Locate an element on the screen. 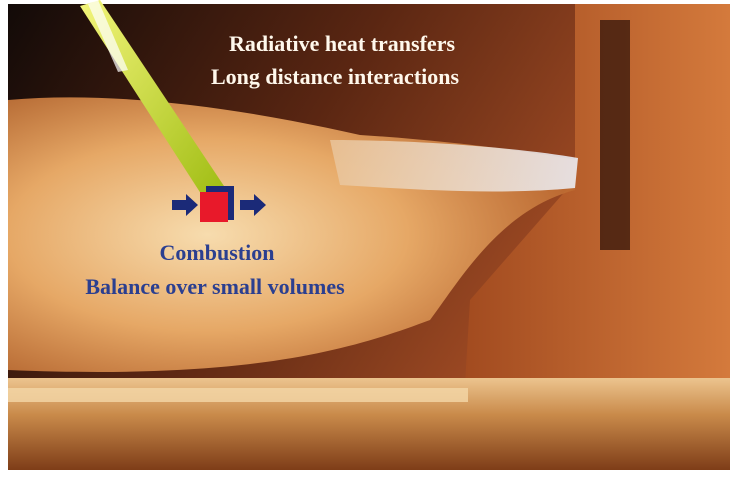 The width and height of the screenshot is (738, 490). wall-opening is located at coordinates (615, 135).